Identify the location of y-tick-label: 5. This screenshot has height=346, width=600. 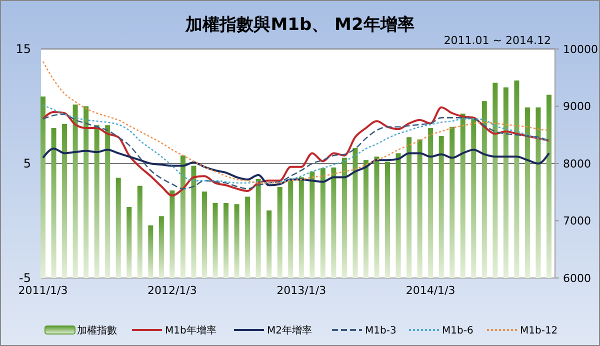
(27, 163).